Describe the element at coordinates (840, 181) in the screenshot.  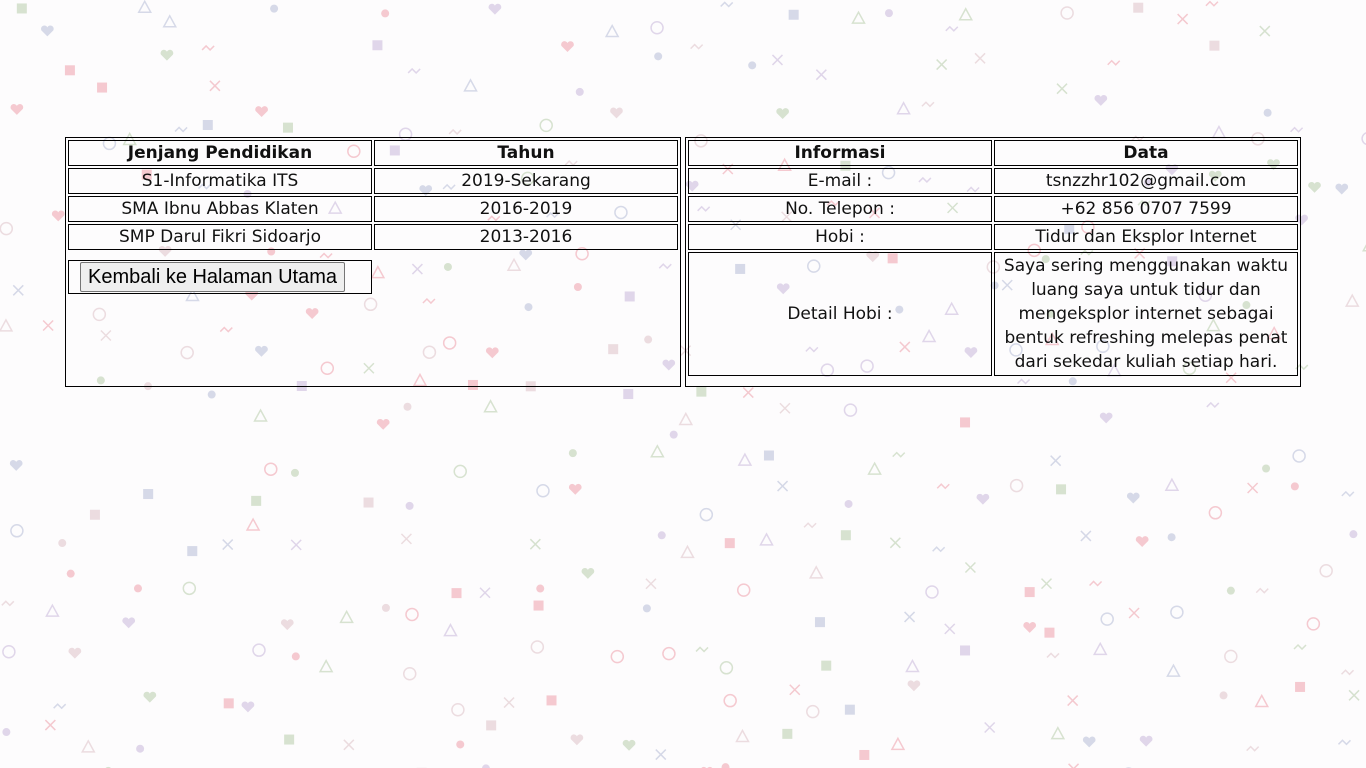
I see `info-label-cell: E-mail :` at that location.